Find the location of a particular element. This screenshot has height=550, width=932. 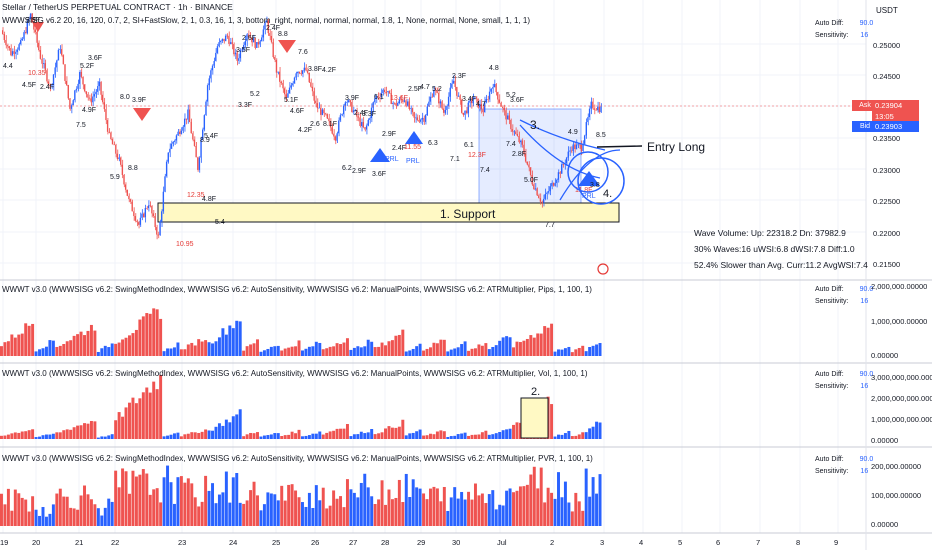

wave-label: 3.5F is located at coordinates (243, 50).